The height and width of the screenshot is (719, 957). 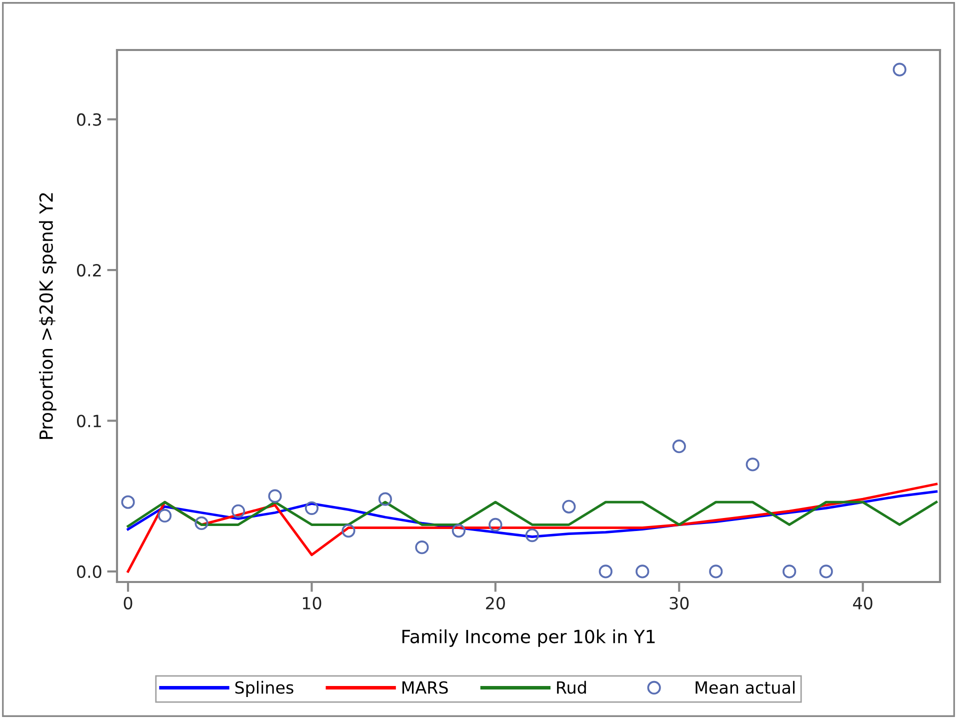 I want to click on x-axis-title: Family Income per 10k in Y1, so click(x=528, y=638).